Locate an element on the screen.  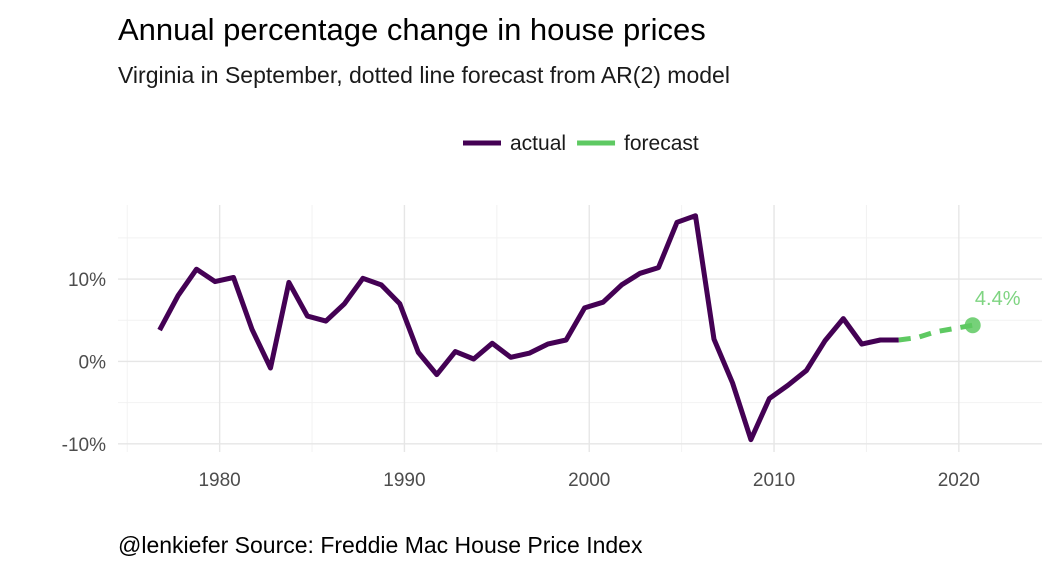
series-line-forecast is located at coordinates (936, 332).